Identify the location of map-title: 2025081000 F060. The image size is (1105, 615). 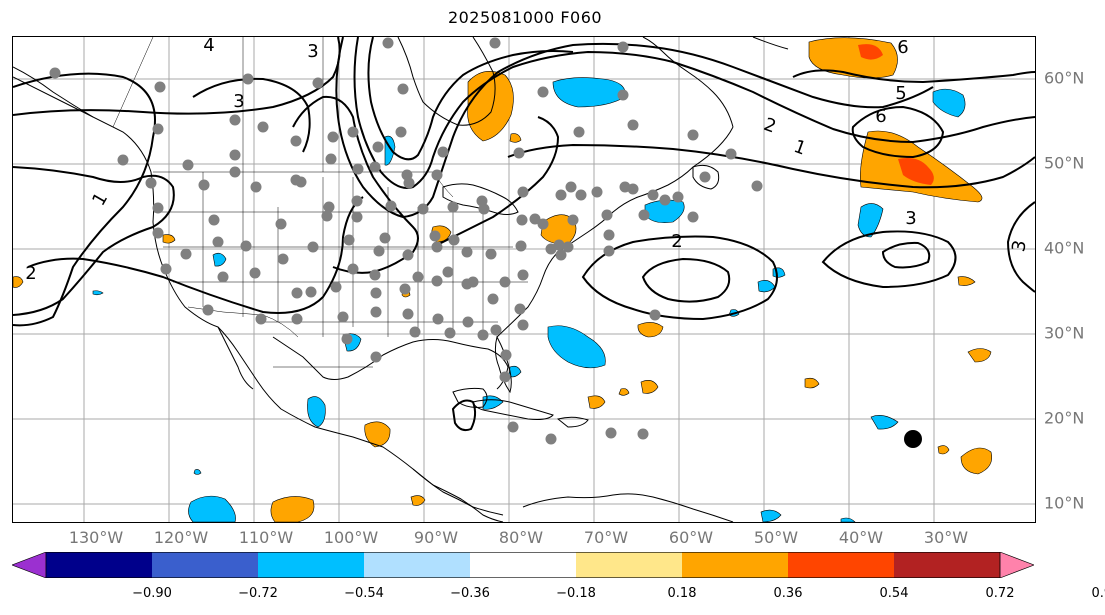
(525, 17).